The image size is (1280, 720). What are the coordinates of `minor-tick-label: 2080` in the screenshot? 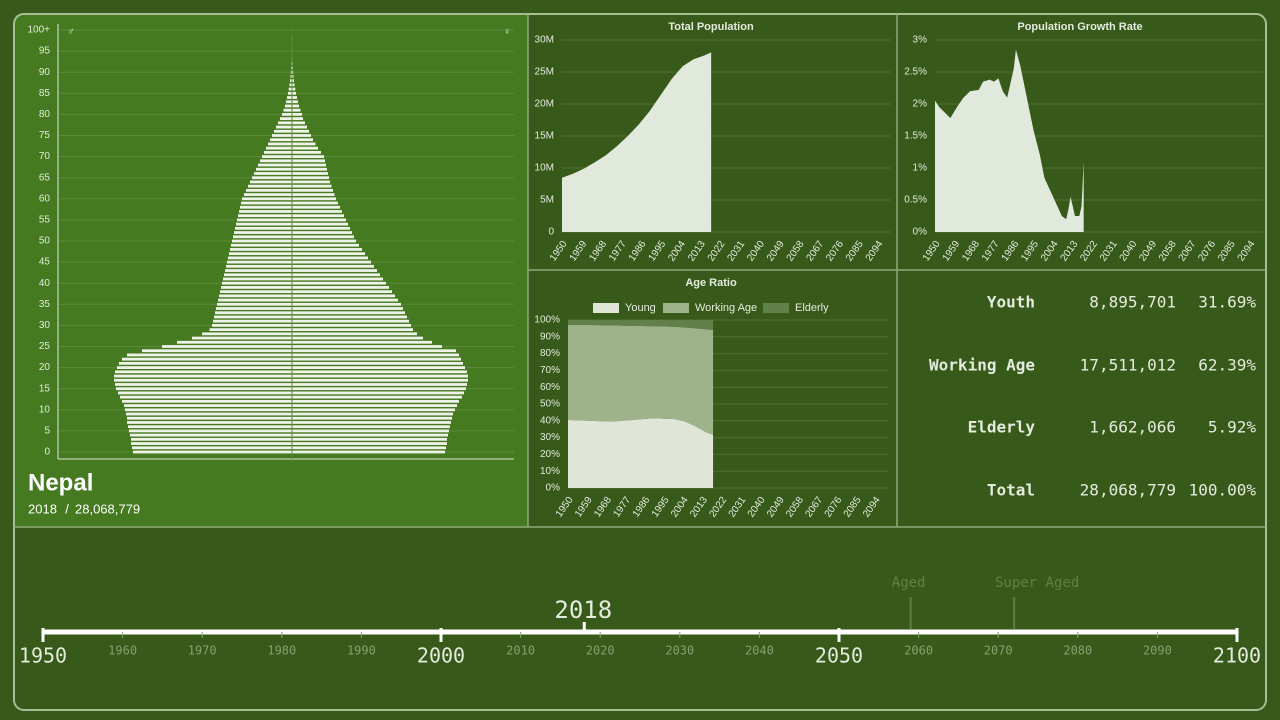 It's located at (1077, 651).